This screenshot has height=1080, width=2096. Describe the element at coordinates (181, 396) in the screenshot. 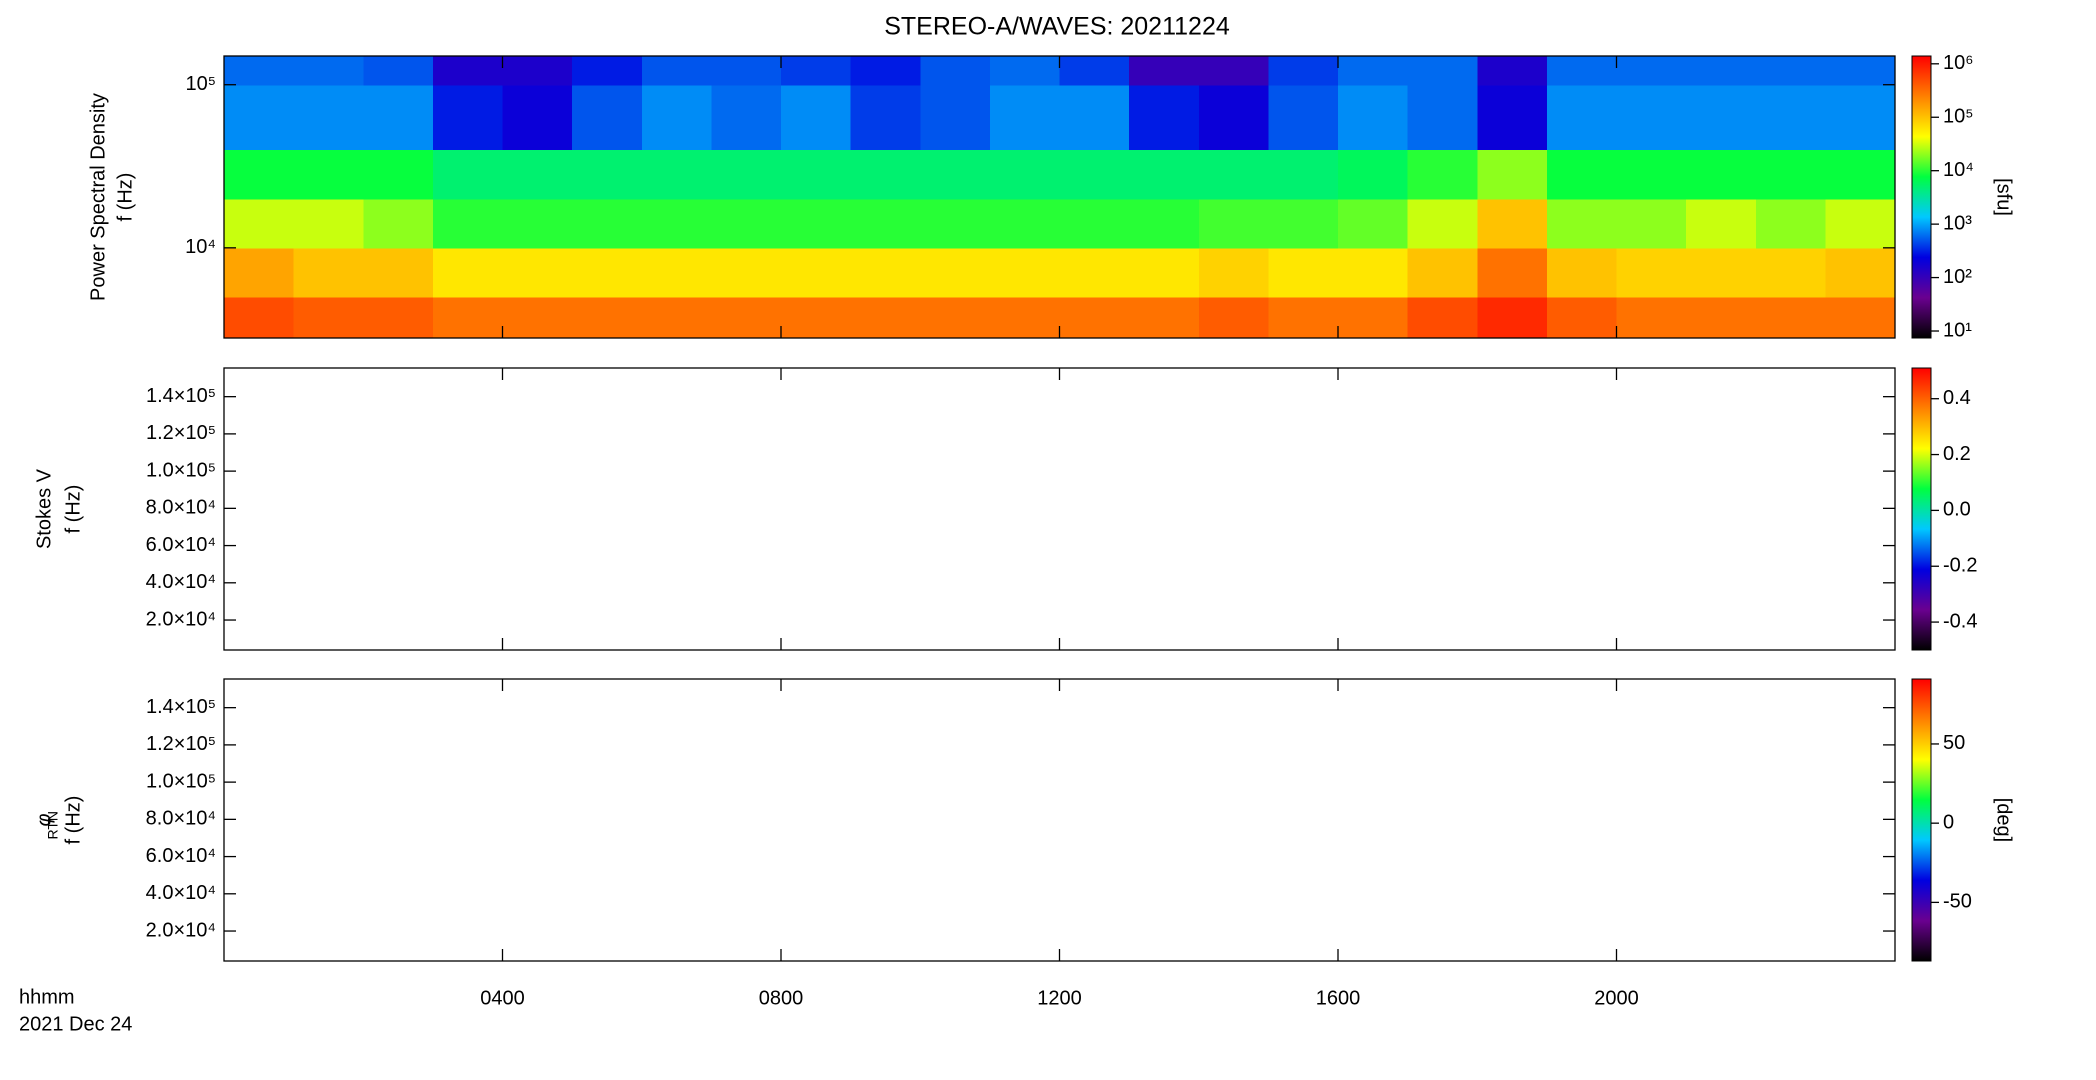

I see `y-tick-label: 1.4×10⁵` at that location.